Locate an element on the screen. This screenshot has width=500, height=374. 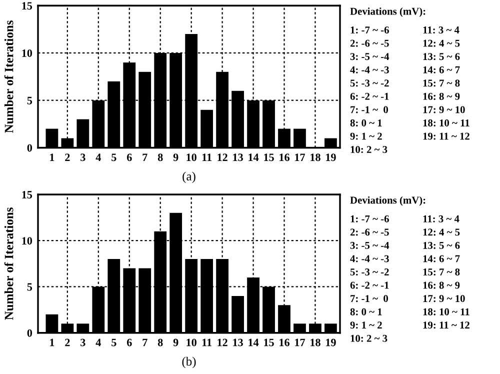
x-axis-title: (a) is located at coordinates (189, 178).